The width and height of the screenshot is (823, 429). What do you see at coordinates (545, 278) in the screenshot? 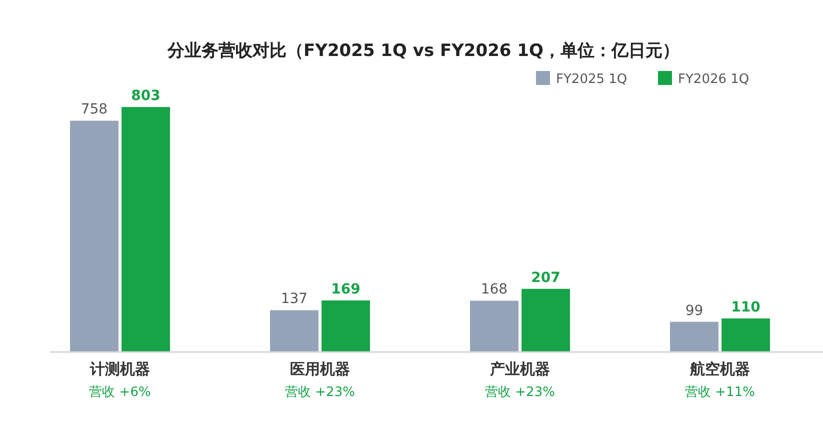
I see `data-label: 207` at bounding box center [545, 278].